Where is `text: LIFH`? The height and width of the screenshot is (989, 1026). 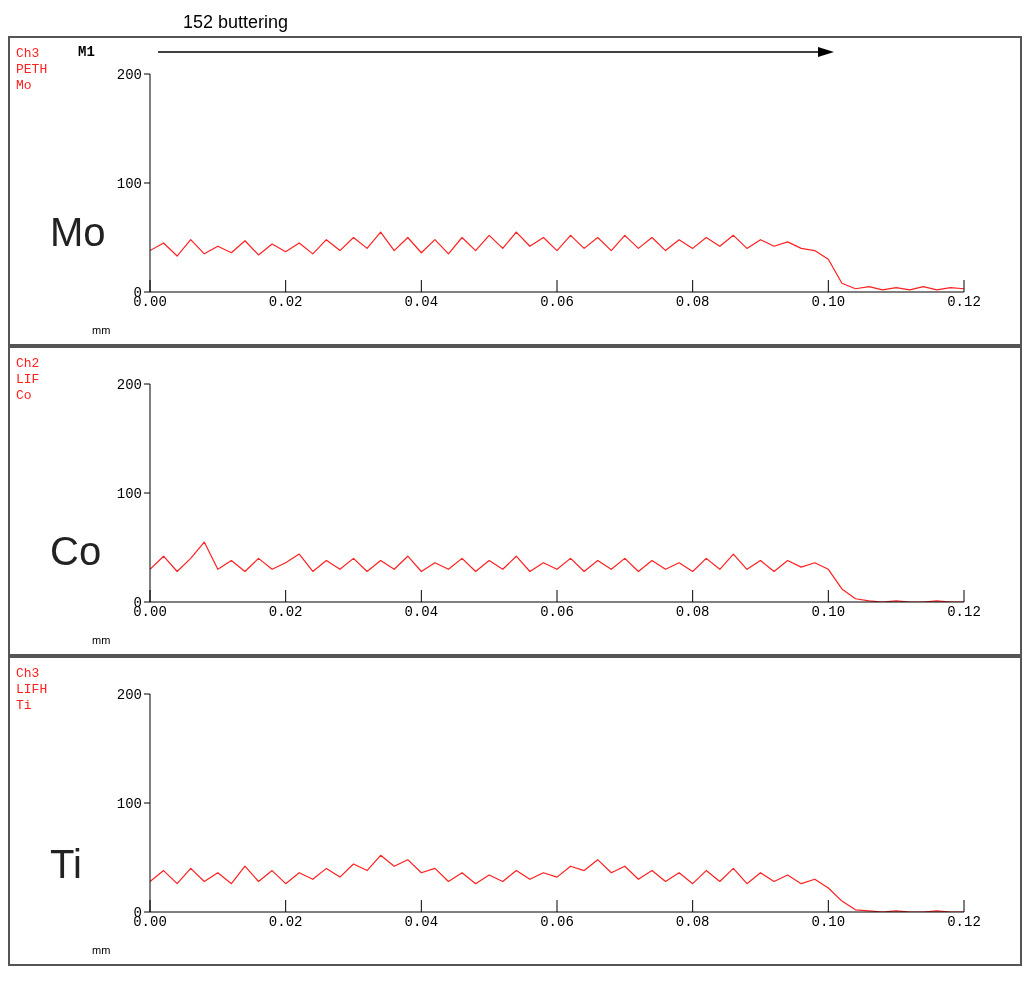 text: LIFH is located at coordinates (32, 690).